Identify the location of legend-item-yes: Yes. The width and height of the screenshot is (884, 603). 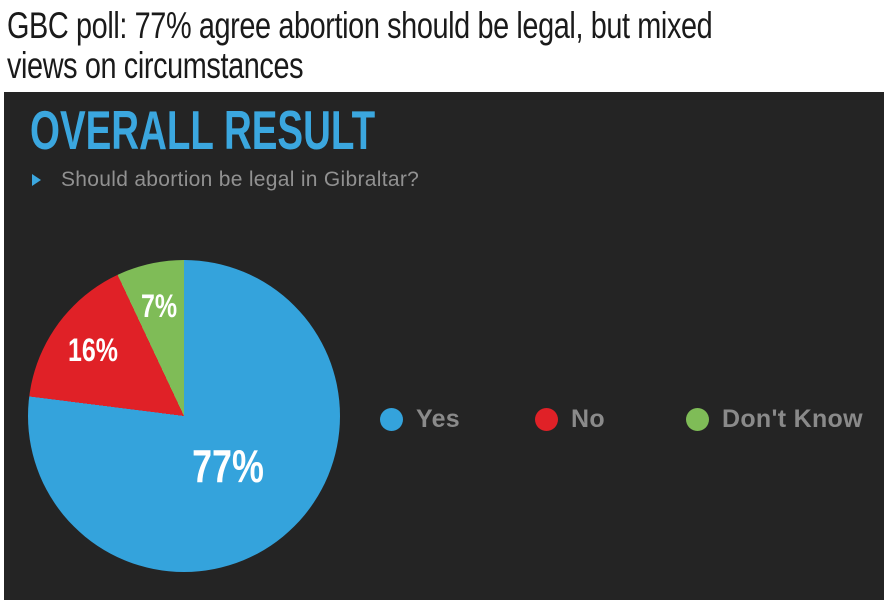
(420, 418).